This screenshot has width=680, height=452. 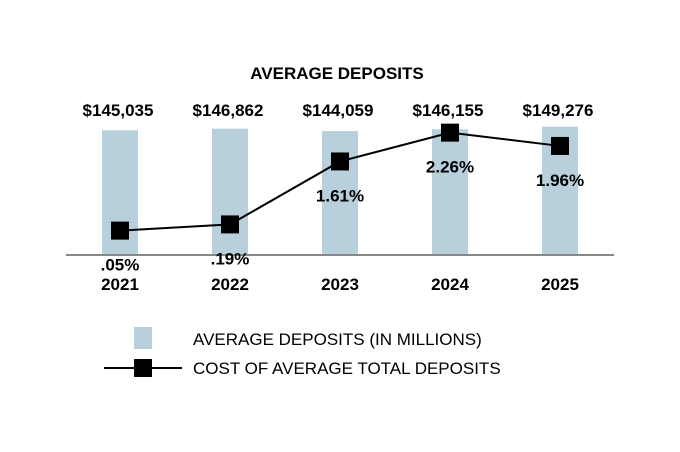 What do you see at coordinates (230, 191) in the screenshot?
I see `bar-2022` at bounding box center [230, 191].